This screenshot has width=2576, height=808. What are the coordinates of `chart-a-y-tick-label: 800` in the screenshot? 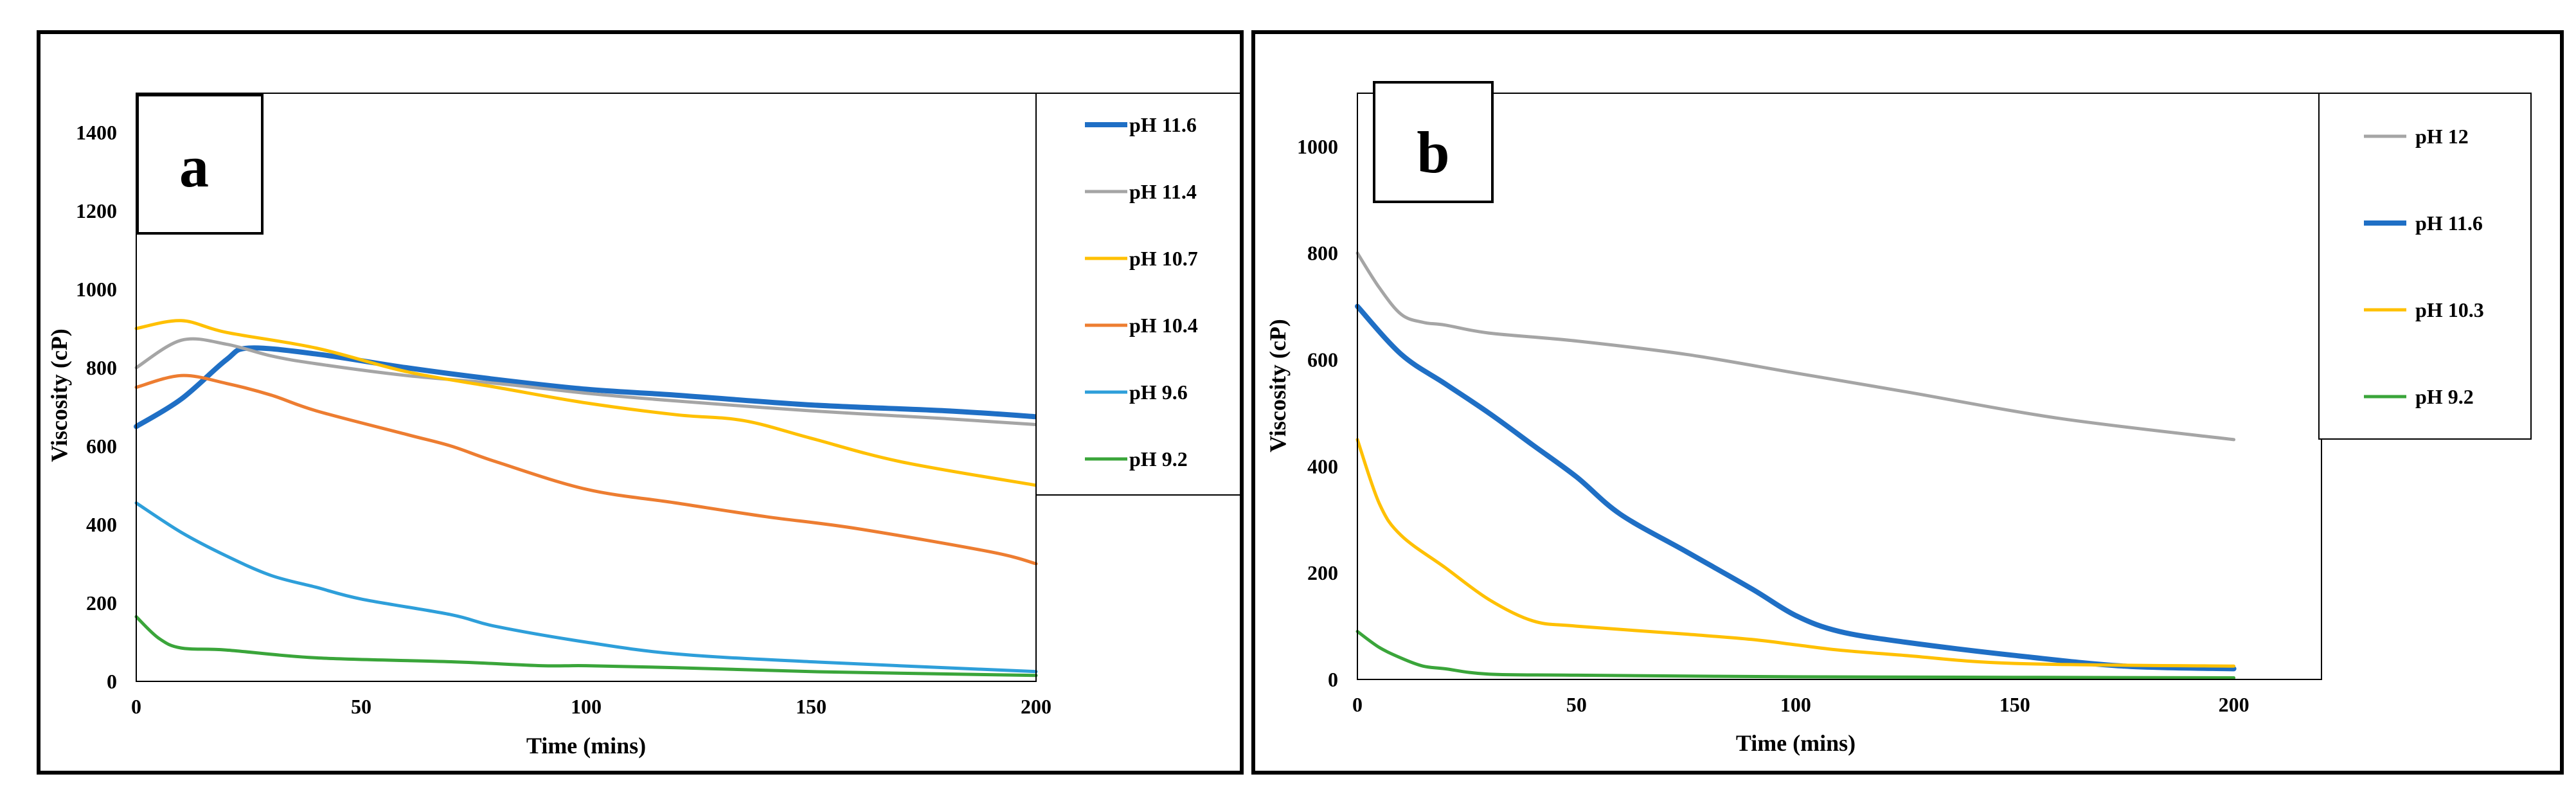 It's located at (101, 367).